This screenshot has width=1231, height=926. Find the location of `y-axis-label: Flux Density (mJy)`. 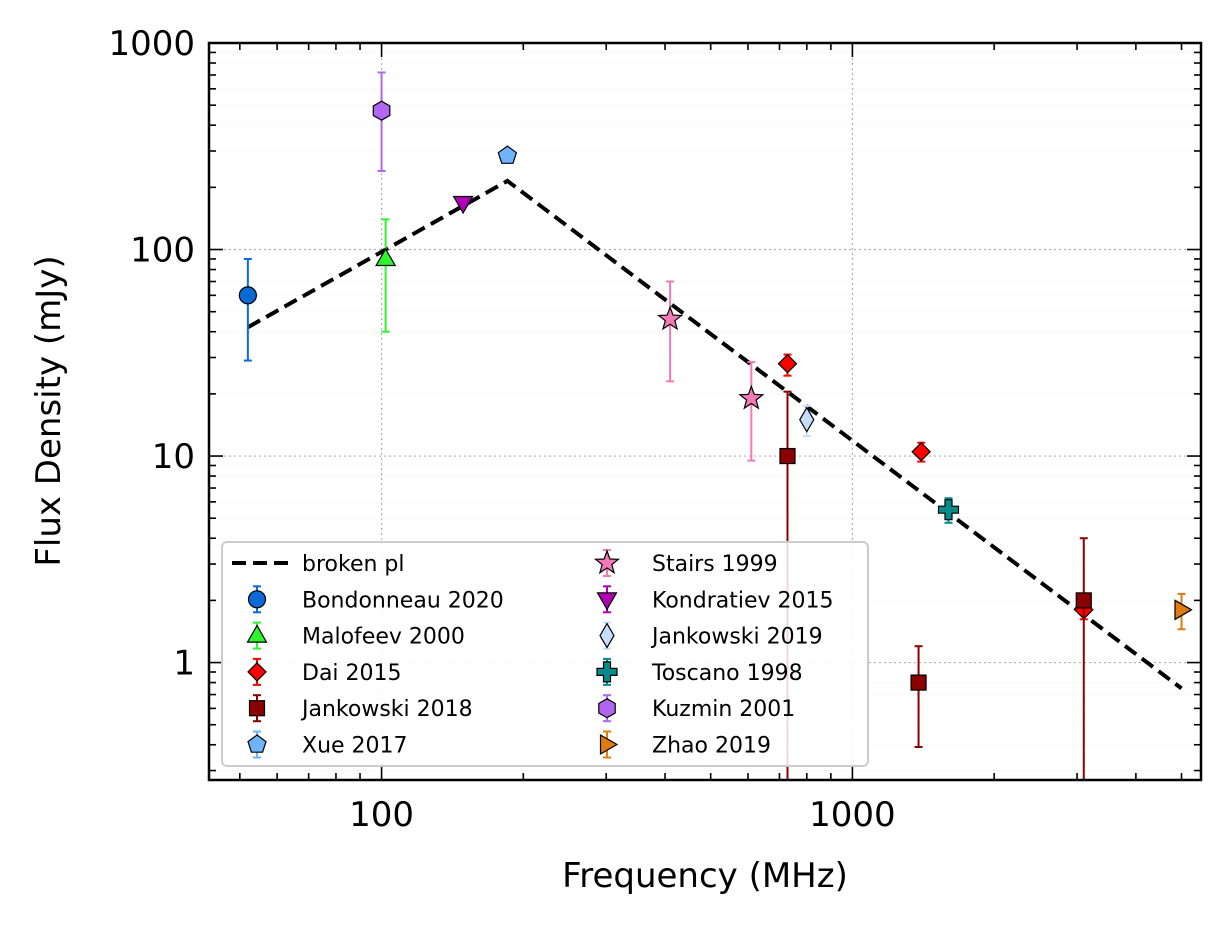

y-axis-label: Flux Density (mJy) is located at coordinates (49, 410).